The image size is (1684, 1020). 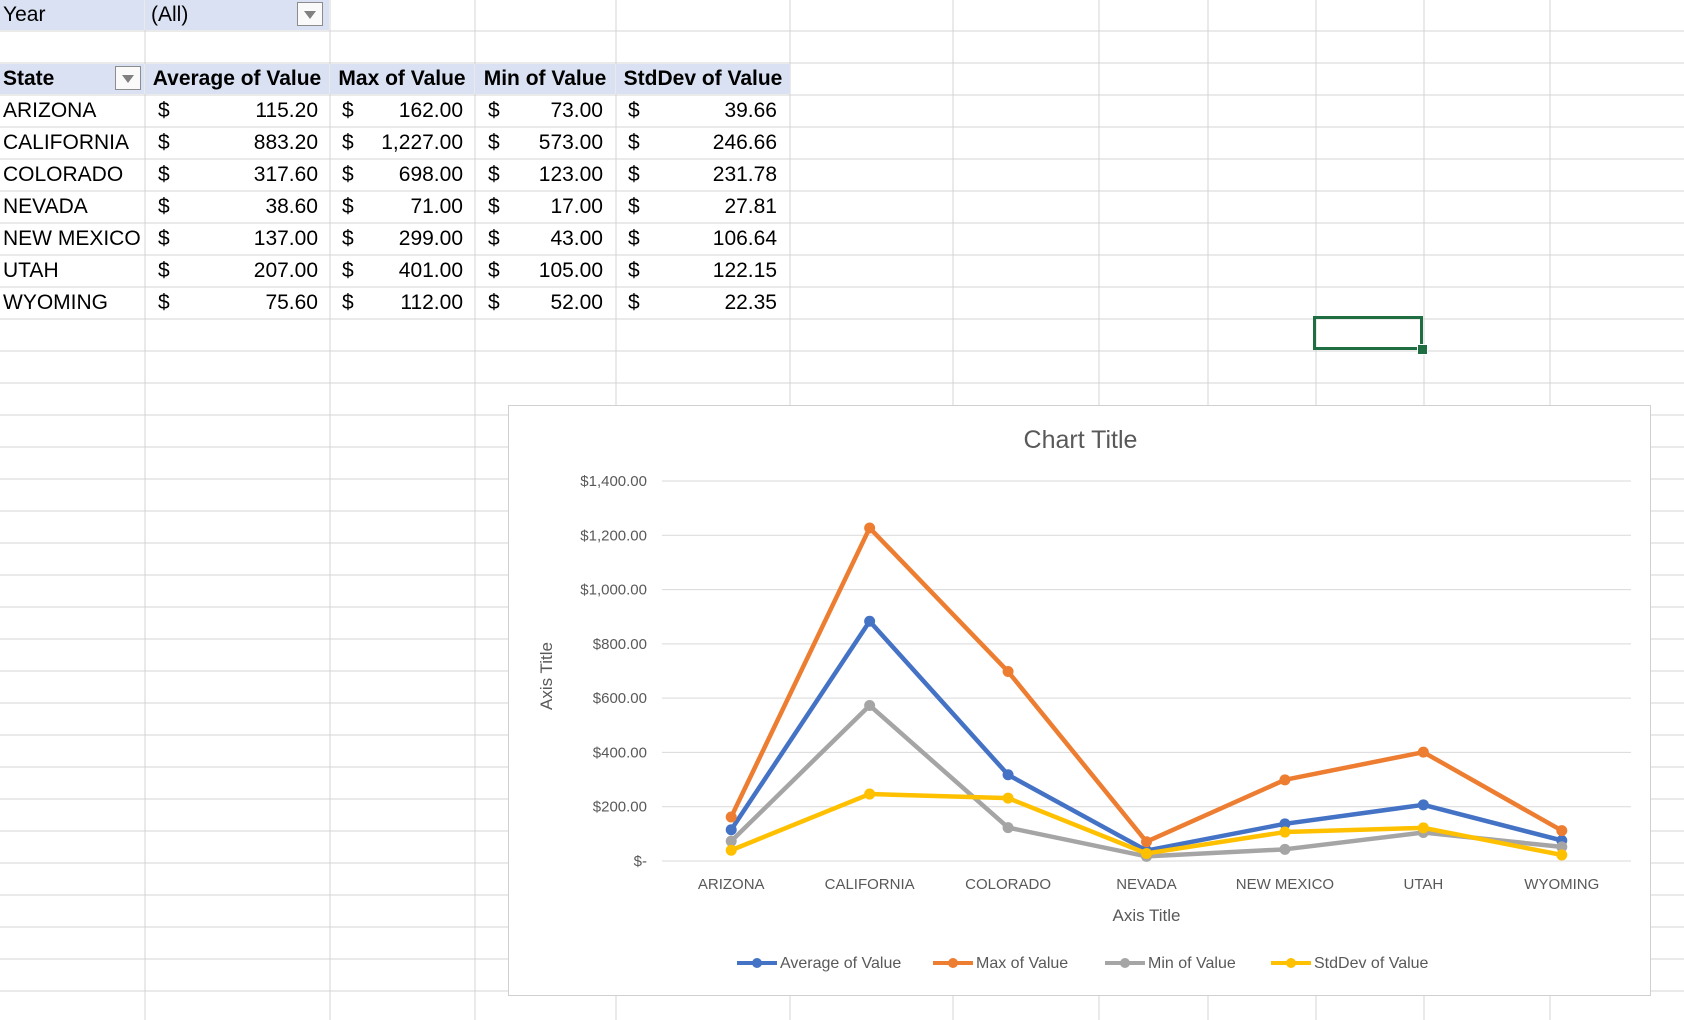 What do you see at coordinates (50, 110) in the screenshot?
I see `state-cell: ARIZONA` at bounding box center [50, 110].